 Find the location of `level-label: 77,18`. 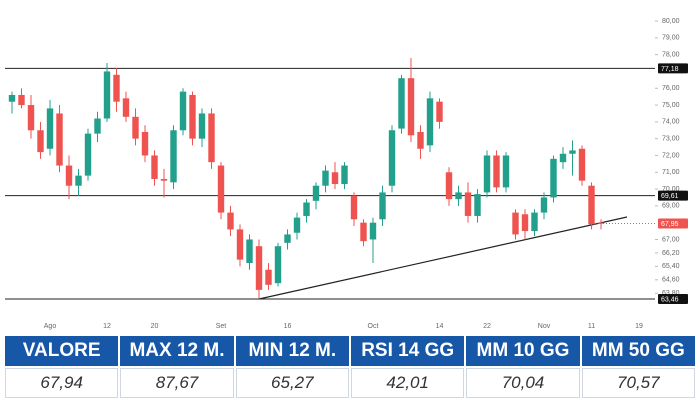

level-label: 77,18 is located at coordinates (670, 69).